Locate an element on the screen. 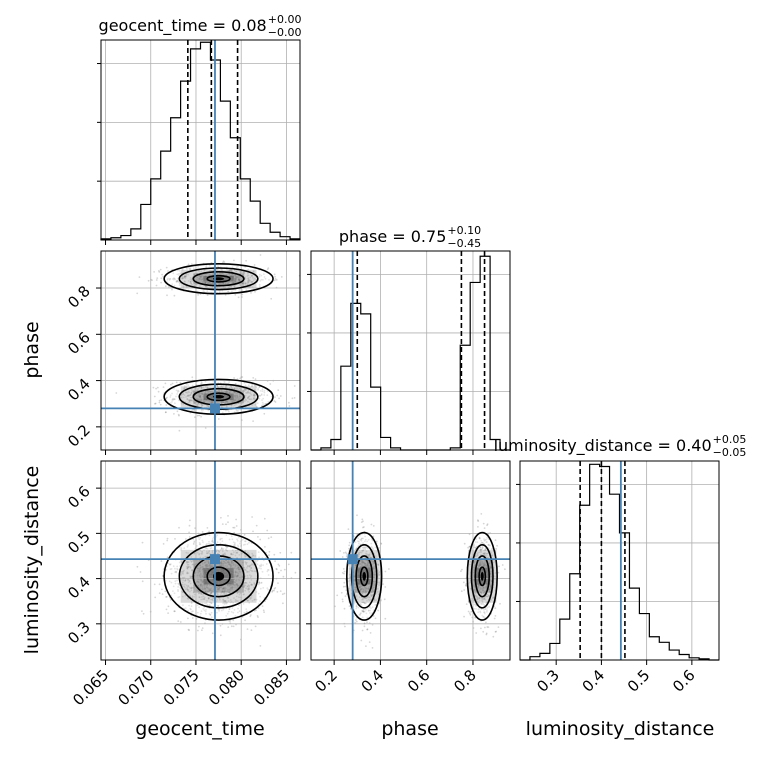 This screenshot has height=760, width=760. title-luminosity_distance: luminosity_distance = 0.40 +0.05−0.05 is located at coordinates (620, 446).